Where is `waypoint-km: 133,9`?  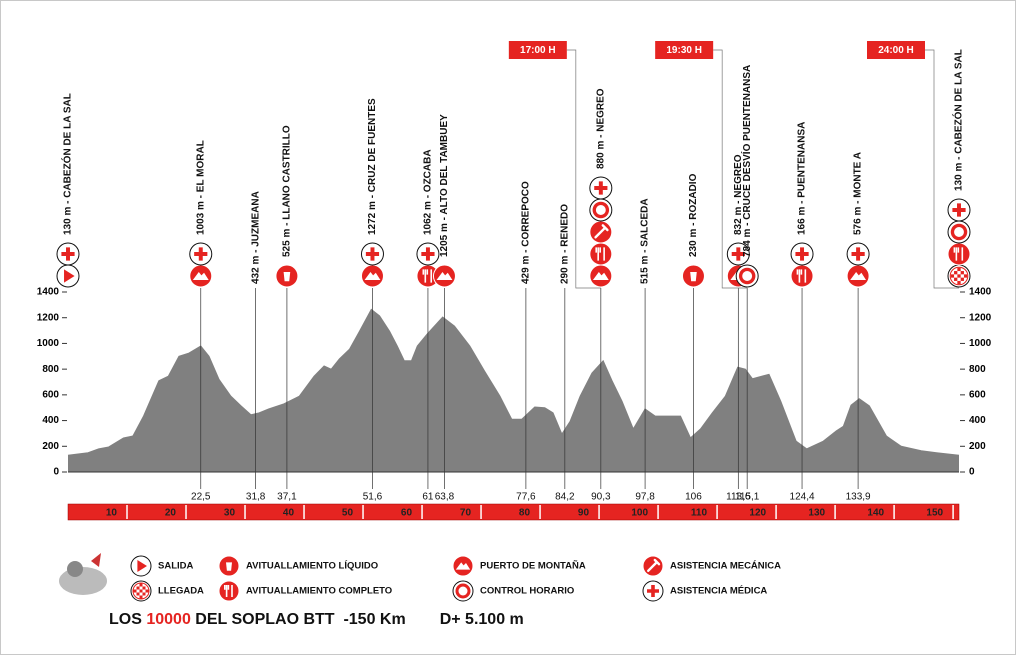 waypoint-km: 133,9 is located at coordinates (858, 497).